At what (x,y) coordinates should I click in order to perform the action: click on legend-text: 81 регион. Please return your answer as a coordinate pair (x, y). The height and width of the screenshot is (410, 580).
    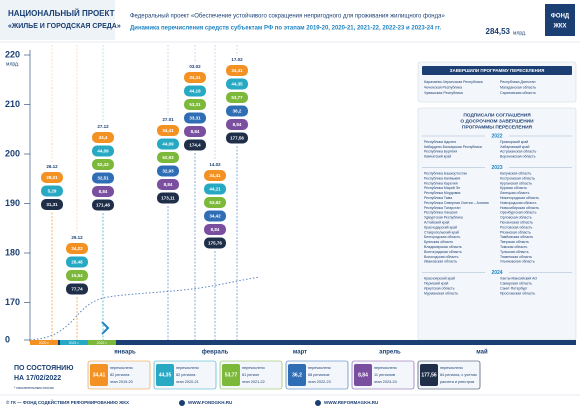
    Looking at the image, I should click on (250, 375).